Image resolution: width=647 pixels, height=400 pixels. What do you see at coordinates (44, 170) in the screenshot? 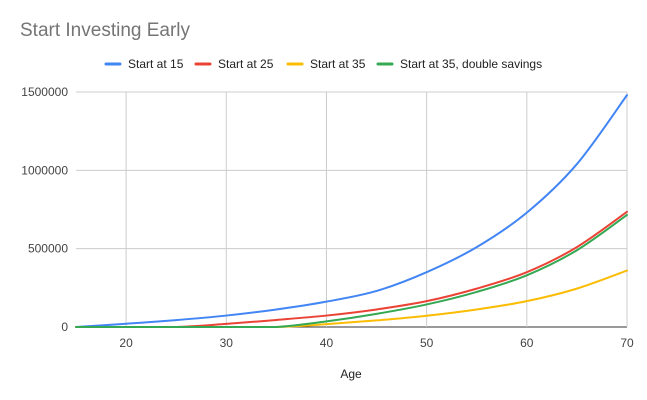
I see `y-tick-label: 1000000` at bounding box center [44, 170].